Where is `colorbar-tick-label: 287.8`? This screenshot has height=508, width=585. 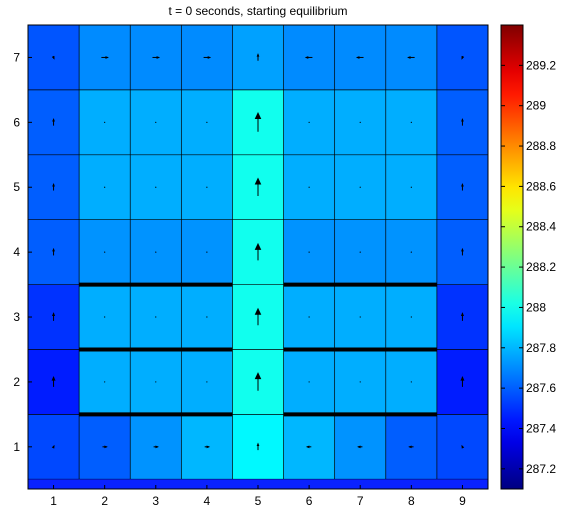 colorbar-tick-label: 287.8 is located at coordinates (541, 348).